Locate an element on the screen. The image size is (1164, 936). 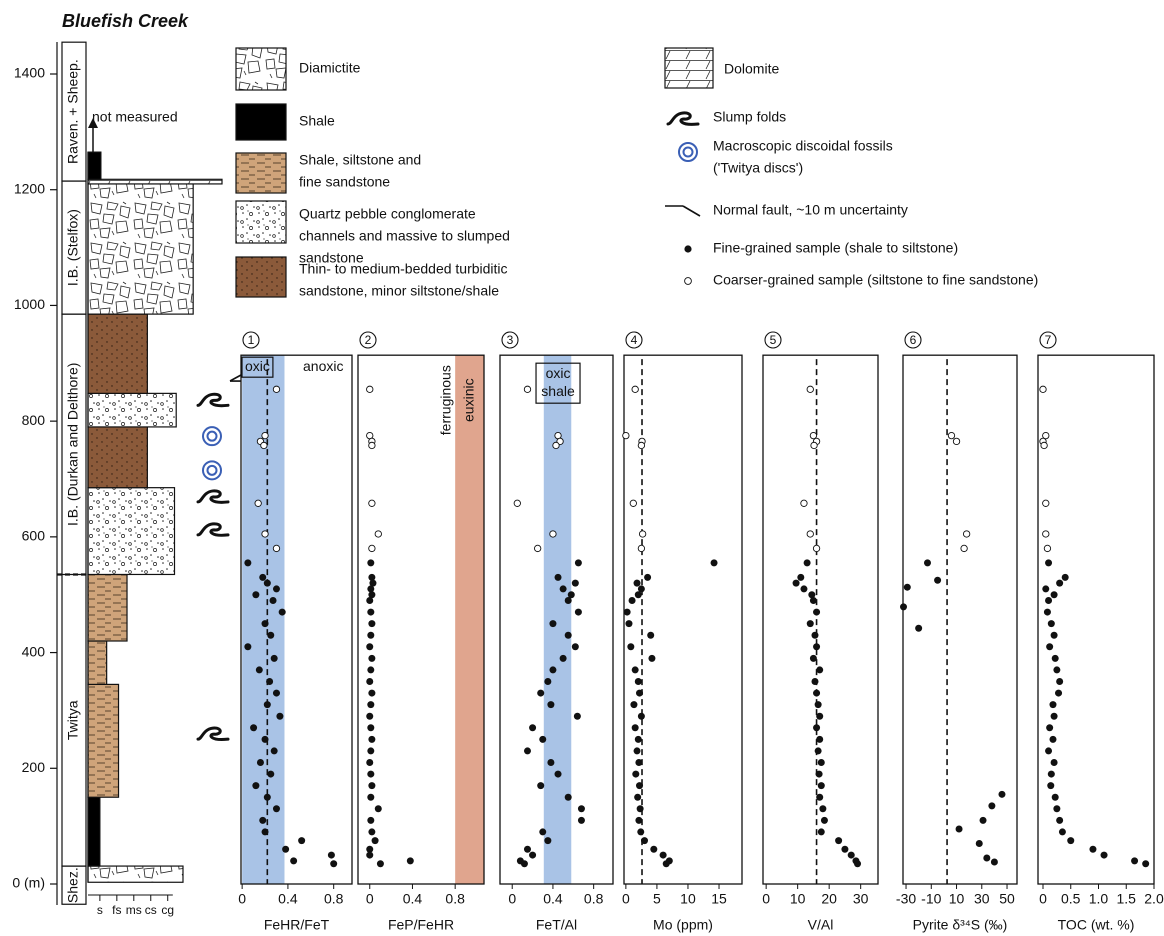
legend-label: Quartz pebble conglomerate is located at coordinates (387, 214).